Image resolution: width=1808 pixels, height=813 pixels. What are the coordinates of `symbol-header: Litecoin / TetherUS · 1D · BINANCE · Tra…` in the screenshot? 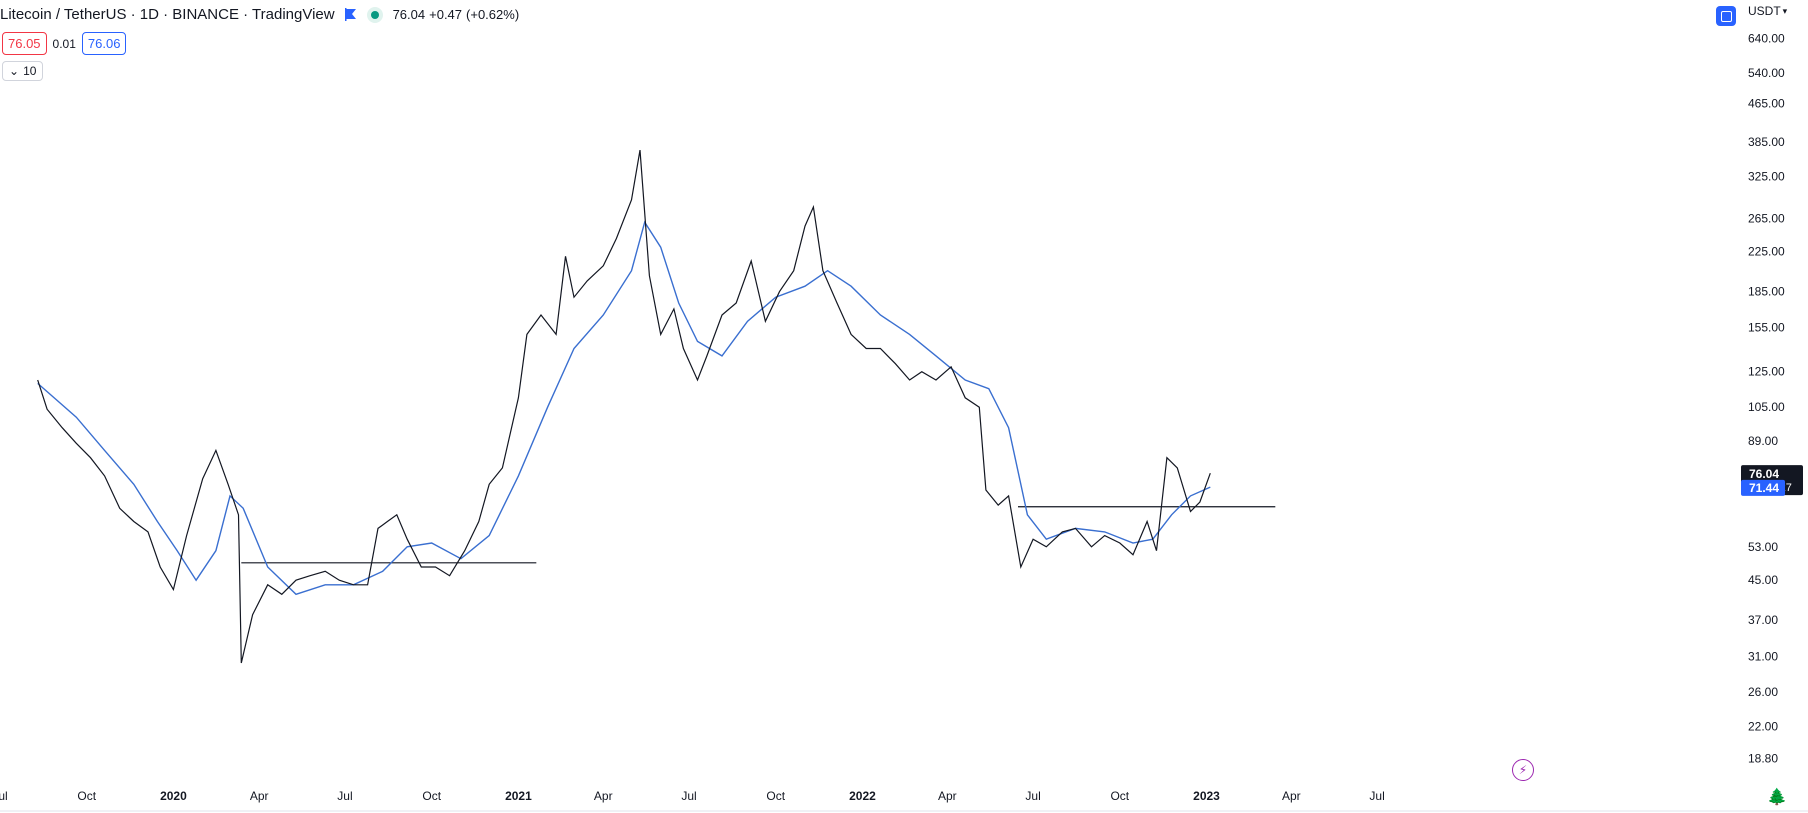 It's located at (259, 14).